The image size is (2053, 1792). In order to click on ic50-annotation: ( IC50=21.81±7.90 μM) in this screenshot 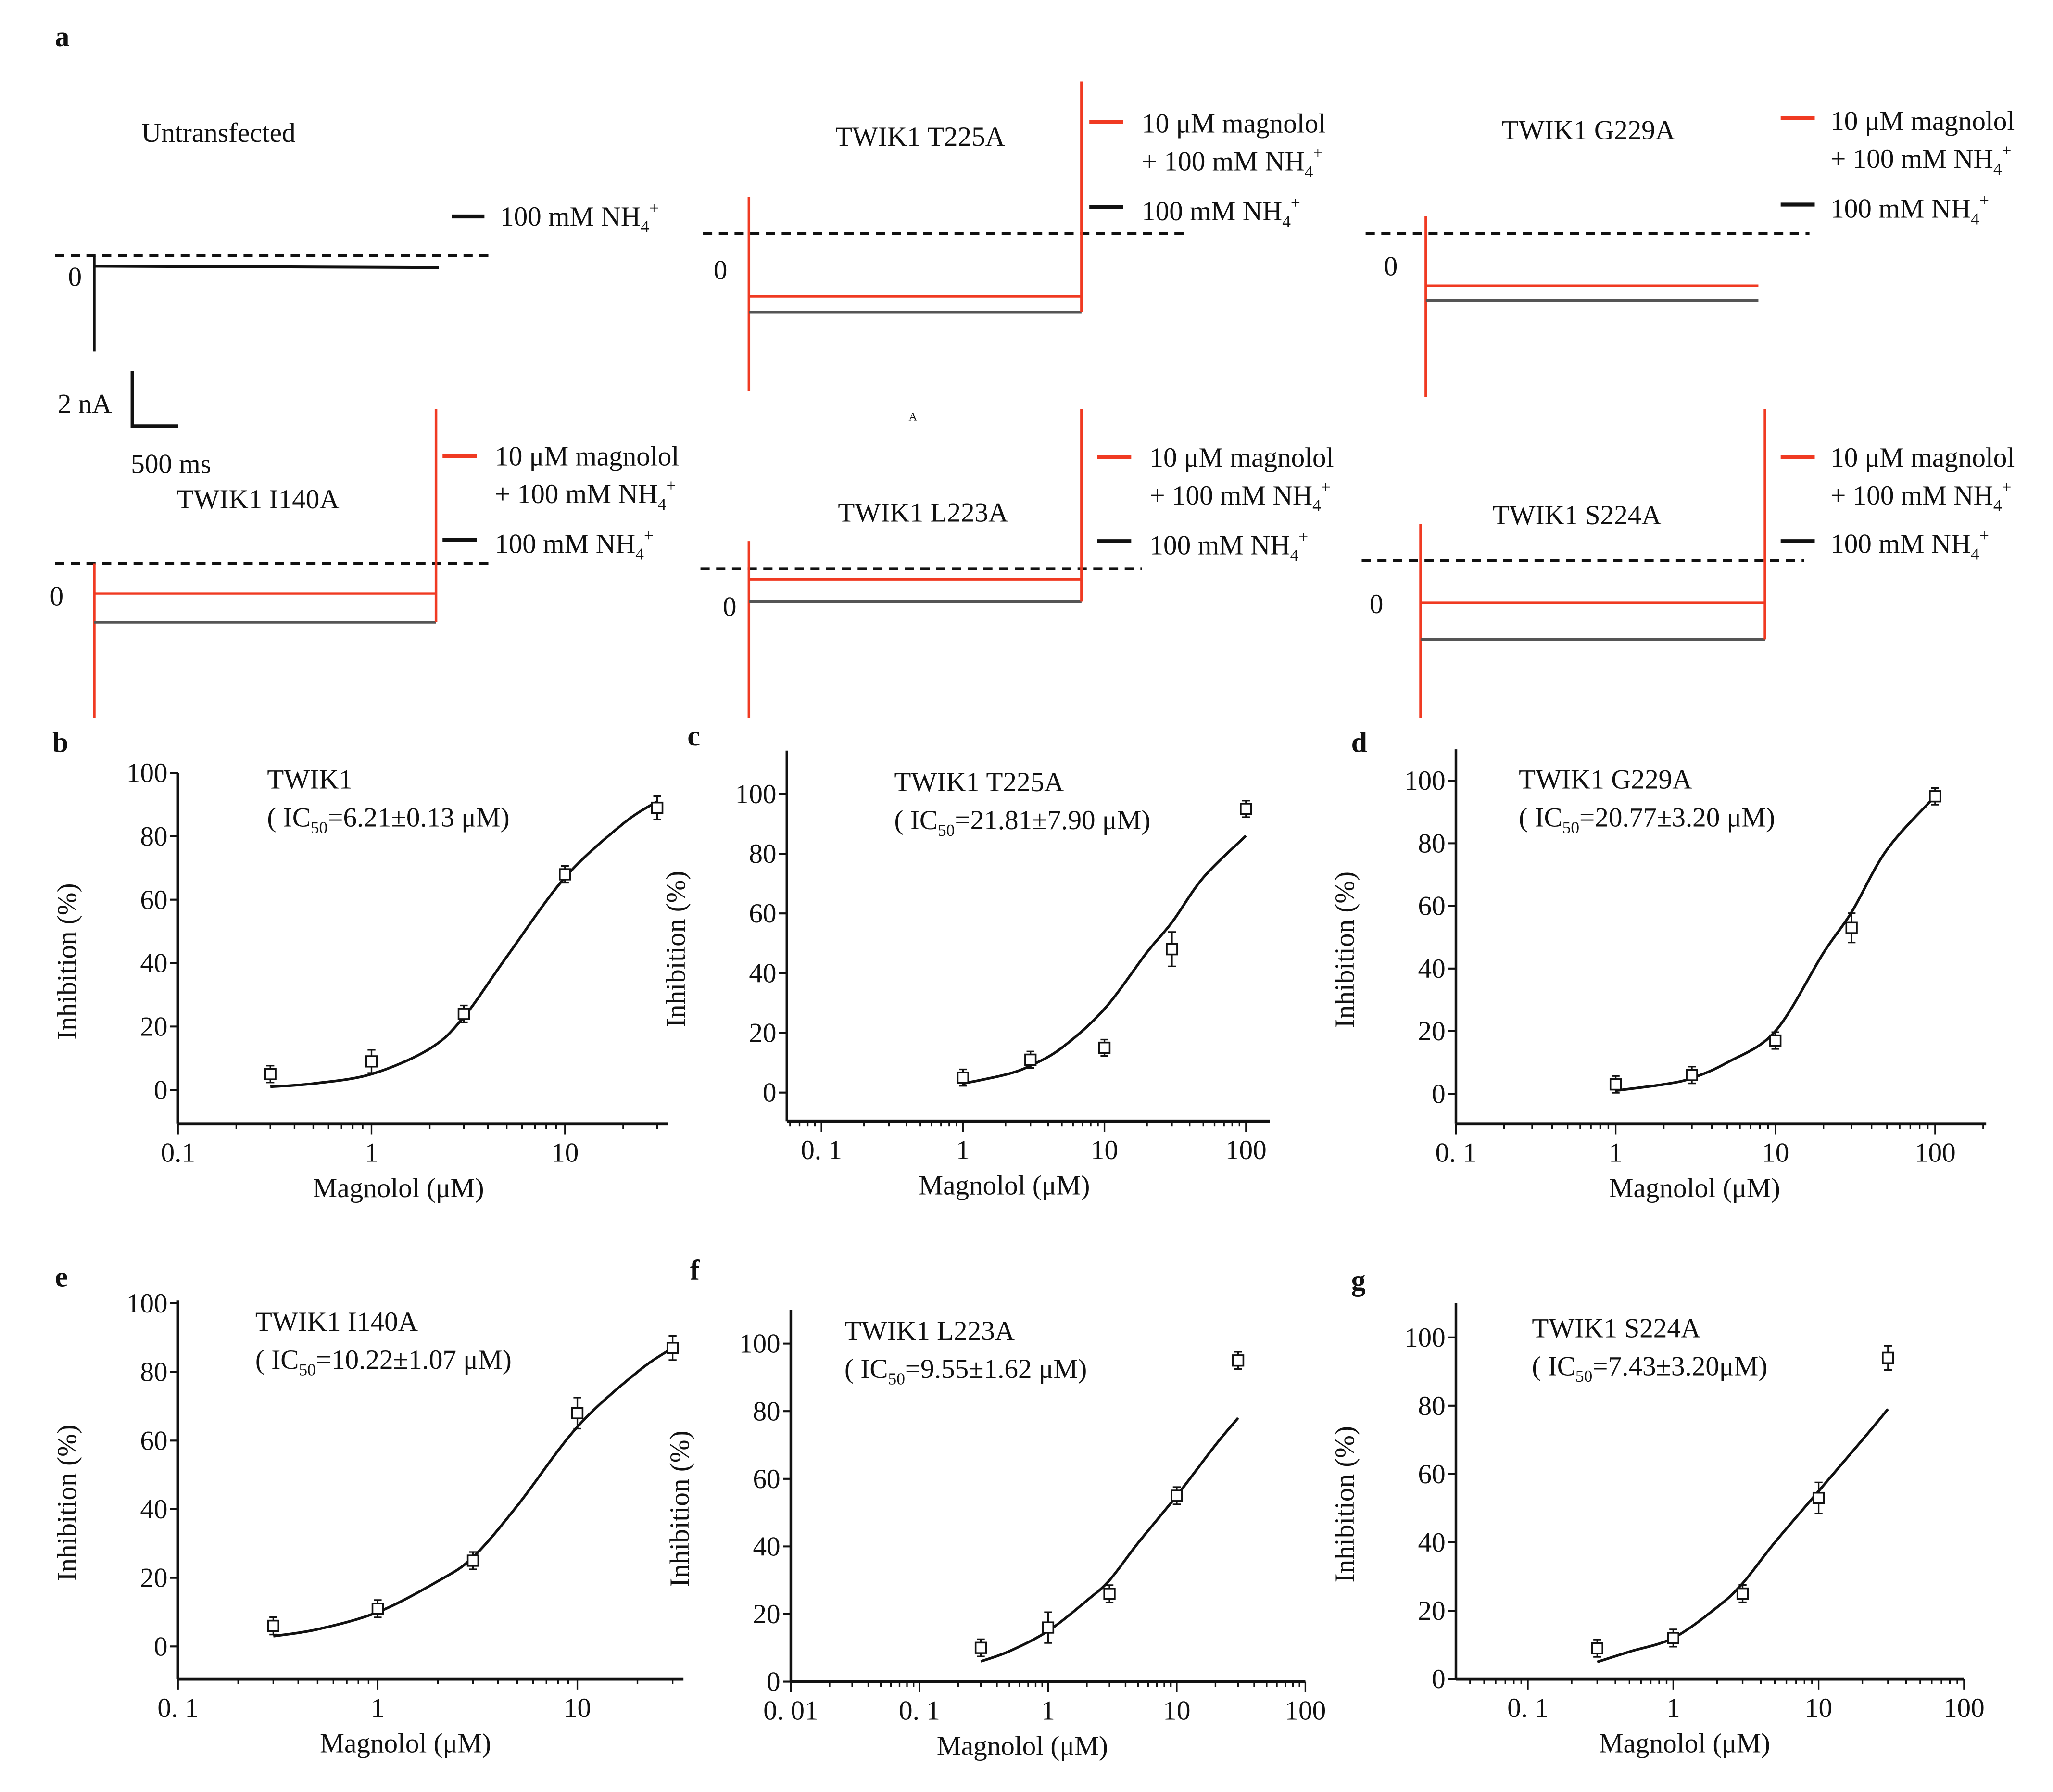, I will do `click(1023, 823)`.